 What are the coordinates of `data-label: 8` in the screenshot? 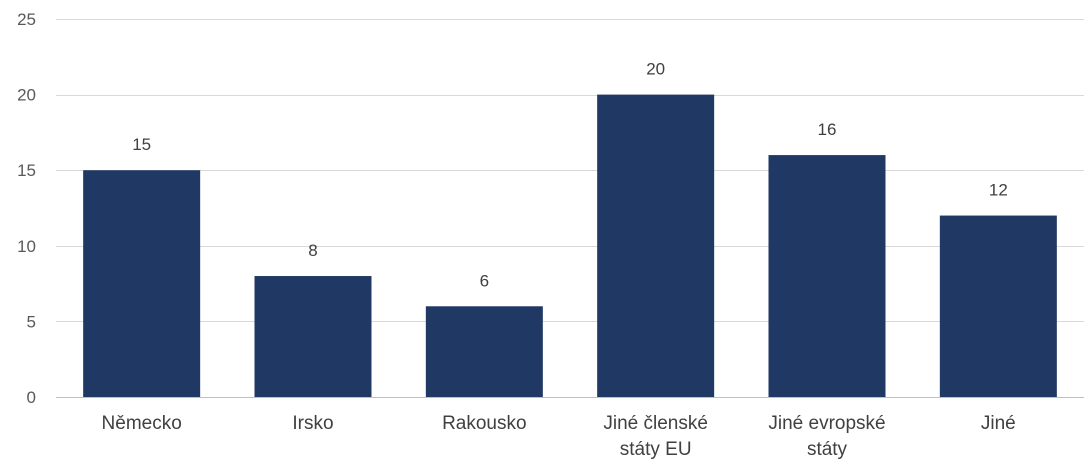 It's located at (312, 250).